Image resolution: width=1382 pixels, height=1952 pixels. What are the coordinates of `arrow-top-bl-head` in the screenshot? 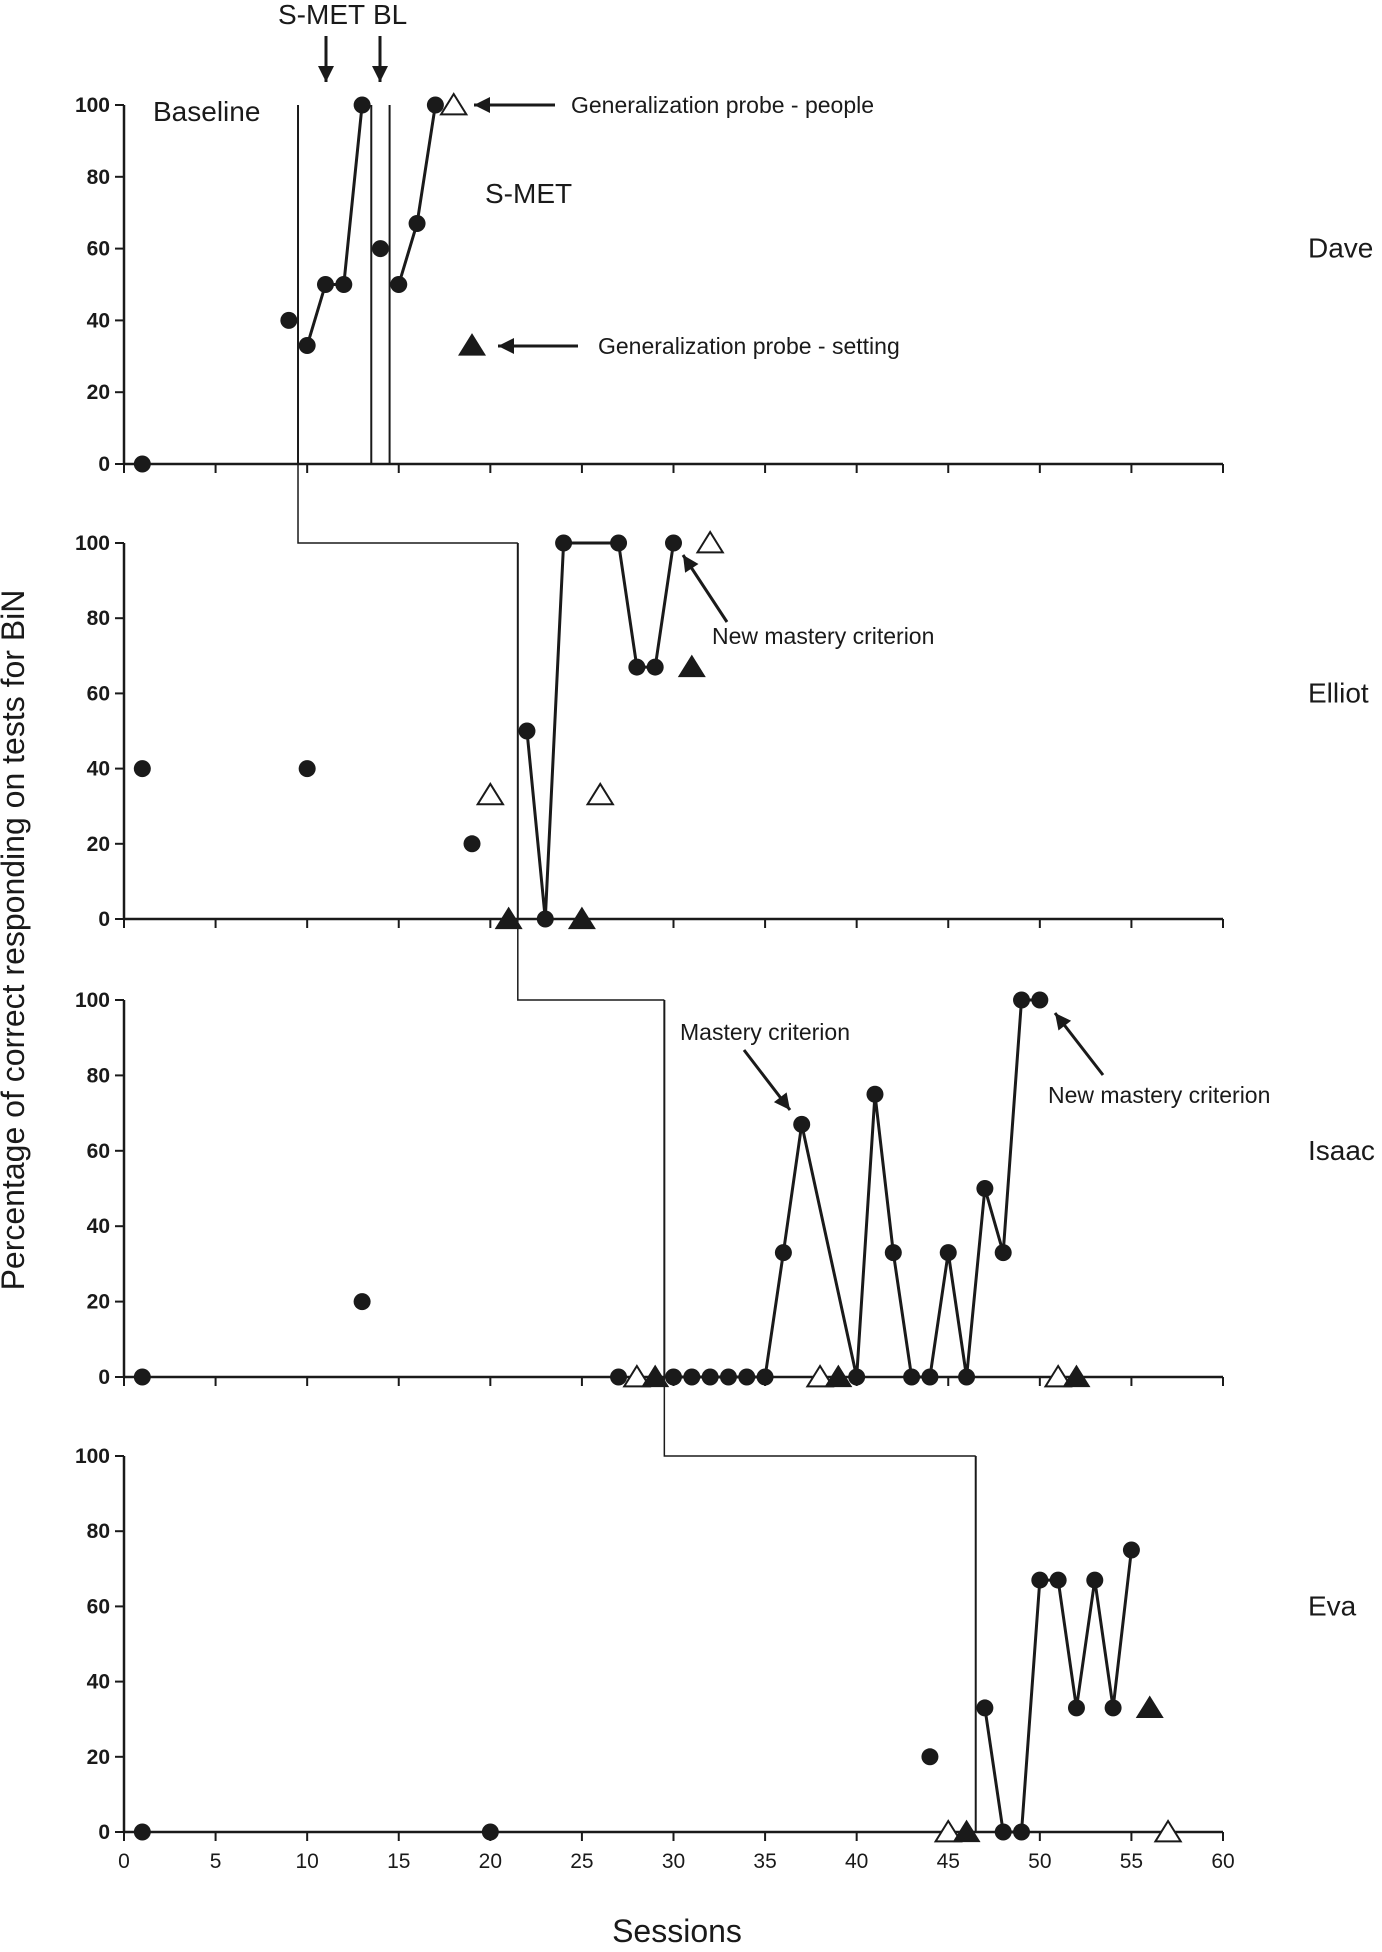 It's located at (380, 74).